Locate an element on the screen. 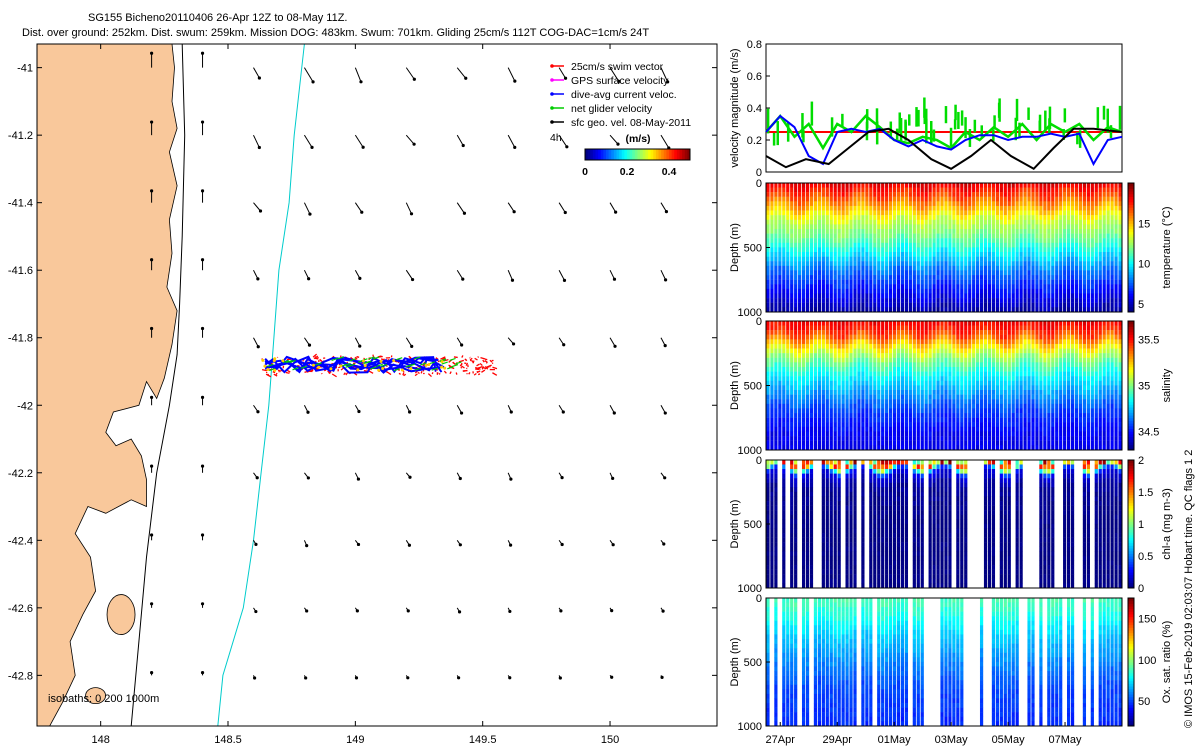  isobaths-label: isobaths: 0 200 1000m is located at coordinates (103, 699).